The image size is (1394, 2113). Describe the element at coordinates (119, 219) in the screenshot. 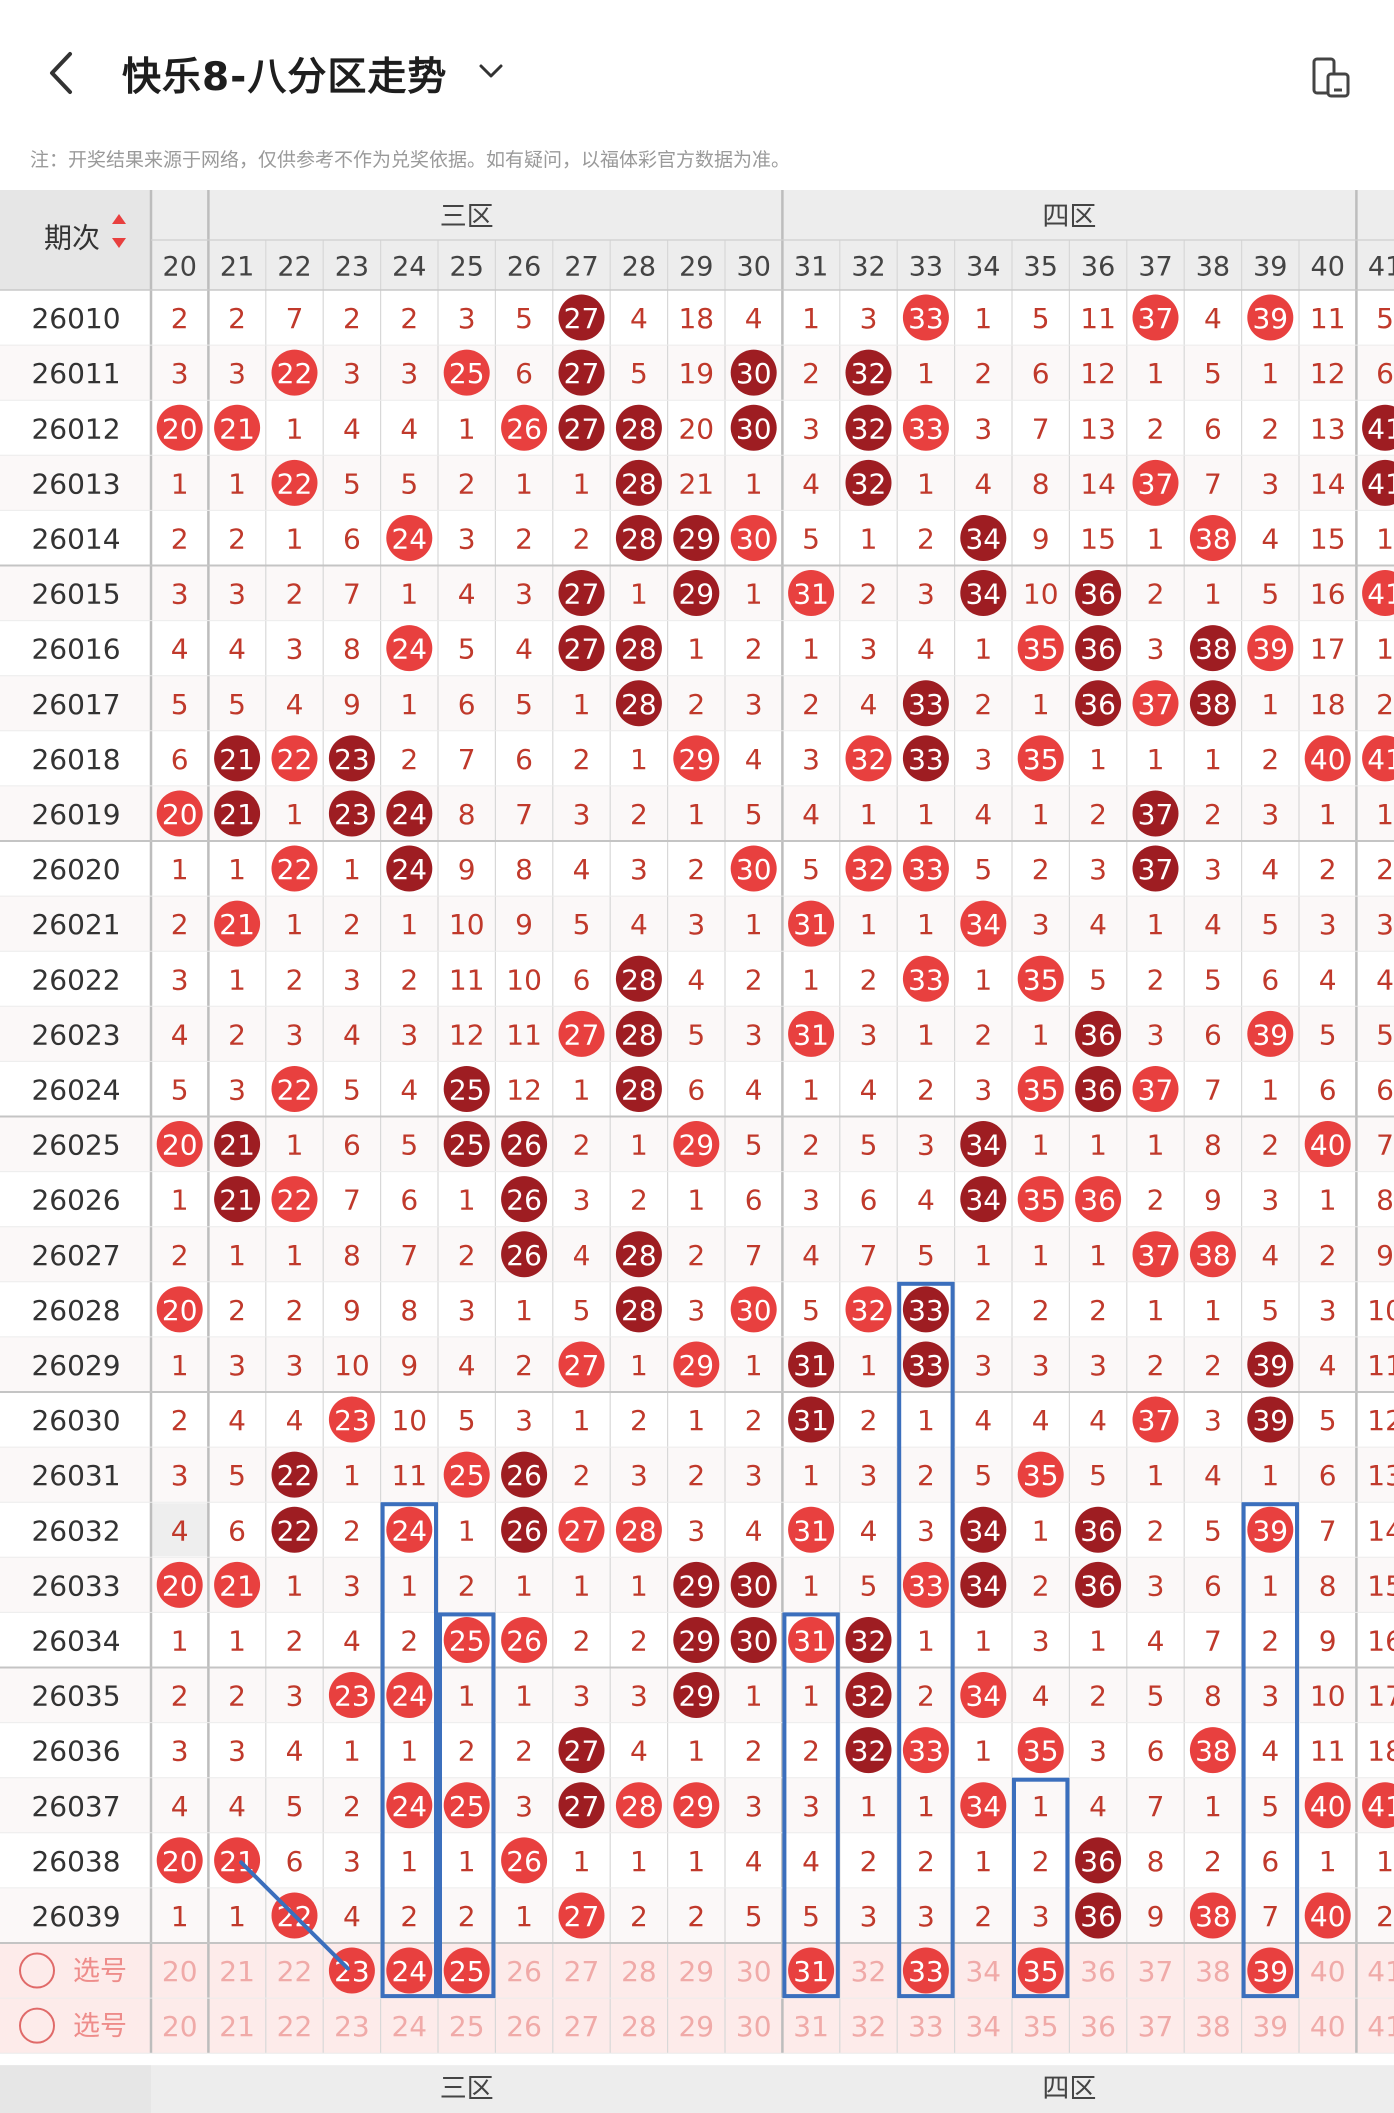

I see `sort-up-icon` at that location.